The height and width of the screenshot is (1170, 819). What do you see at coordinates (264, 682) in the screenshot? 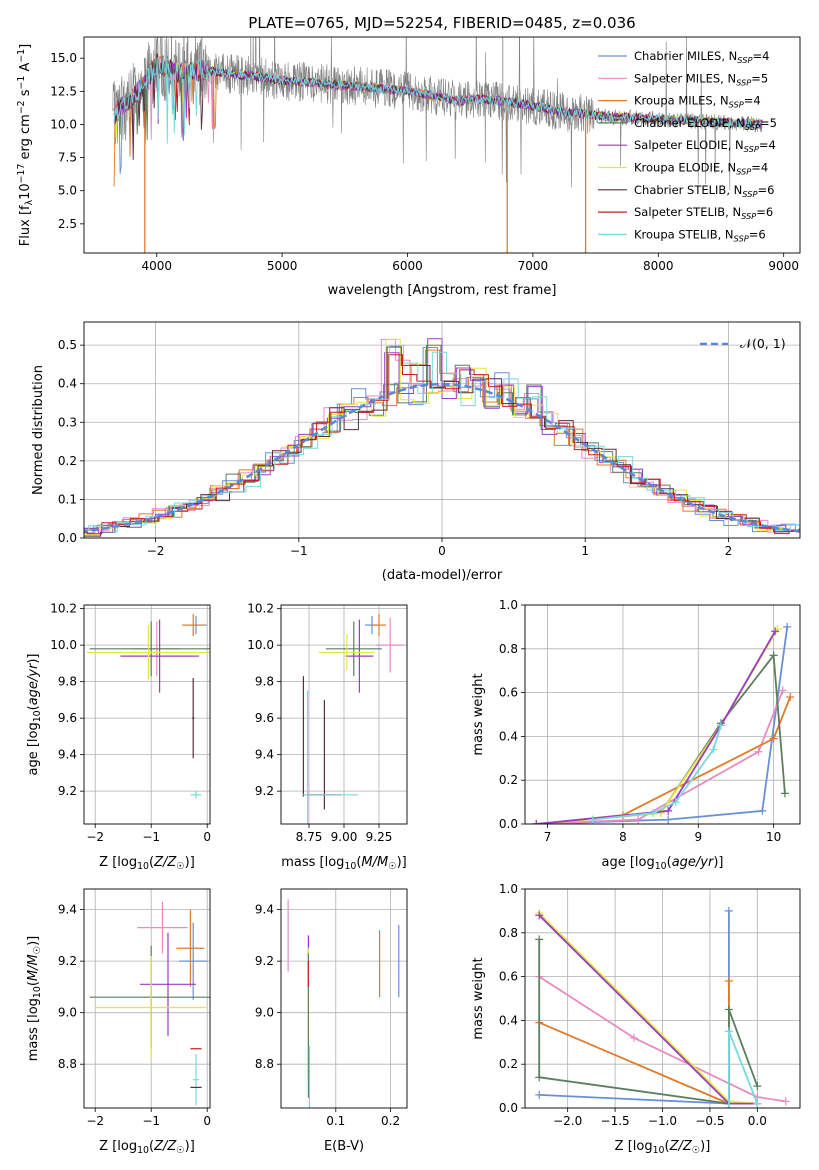
I see `y-tick-label: 9.8` at bounding box center [264, 682].